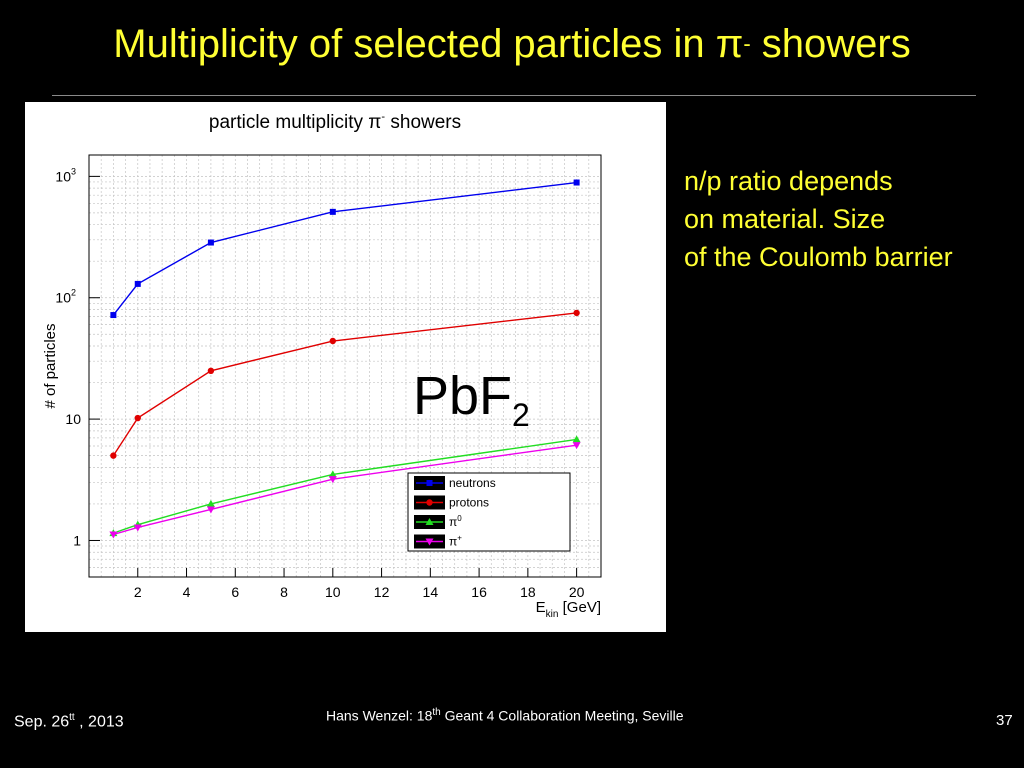 The image size is (1024, 768). I want to click on material-annotation: PbF2, so click(471, 399).